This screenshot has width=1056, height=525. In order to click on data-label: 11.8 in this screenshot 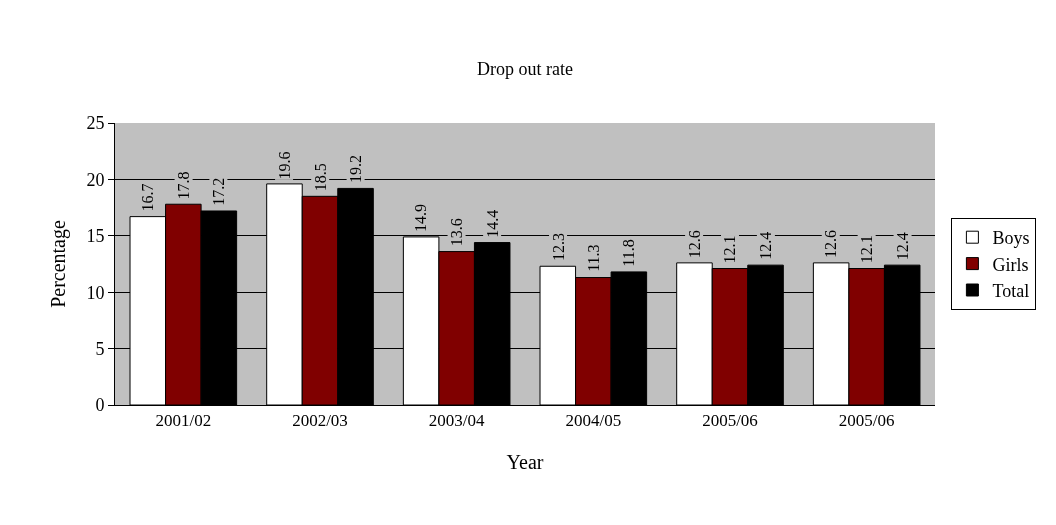, I will do `click(628, 253)`.